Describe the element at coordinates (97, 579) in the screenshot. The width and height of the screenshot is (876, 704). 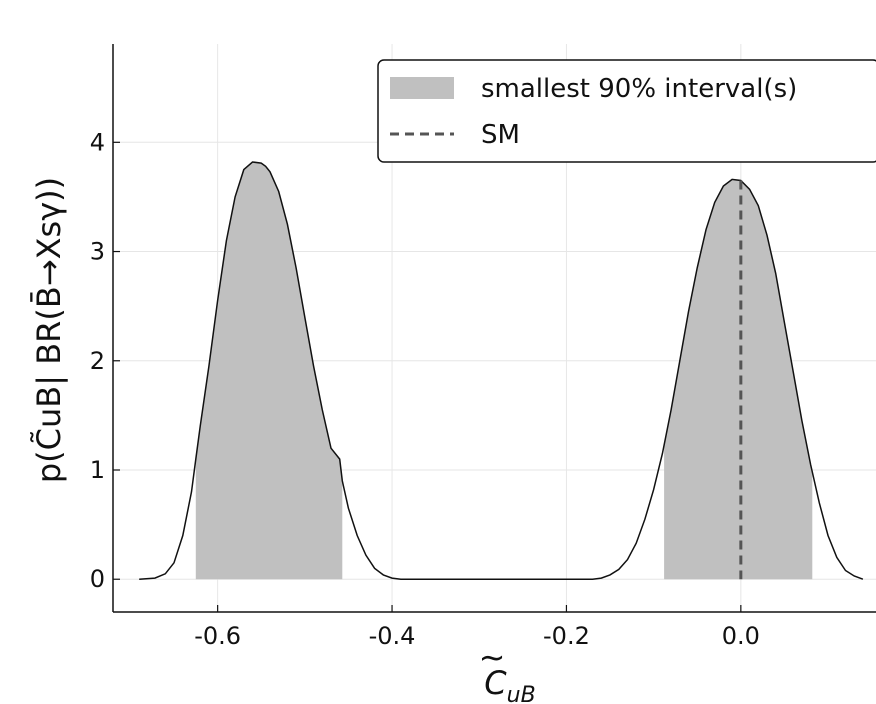
I see `y-tick-label-0: 0` at that location.